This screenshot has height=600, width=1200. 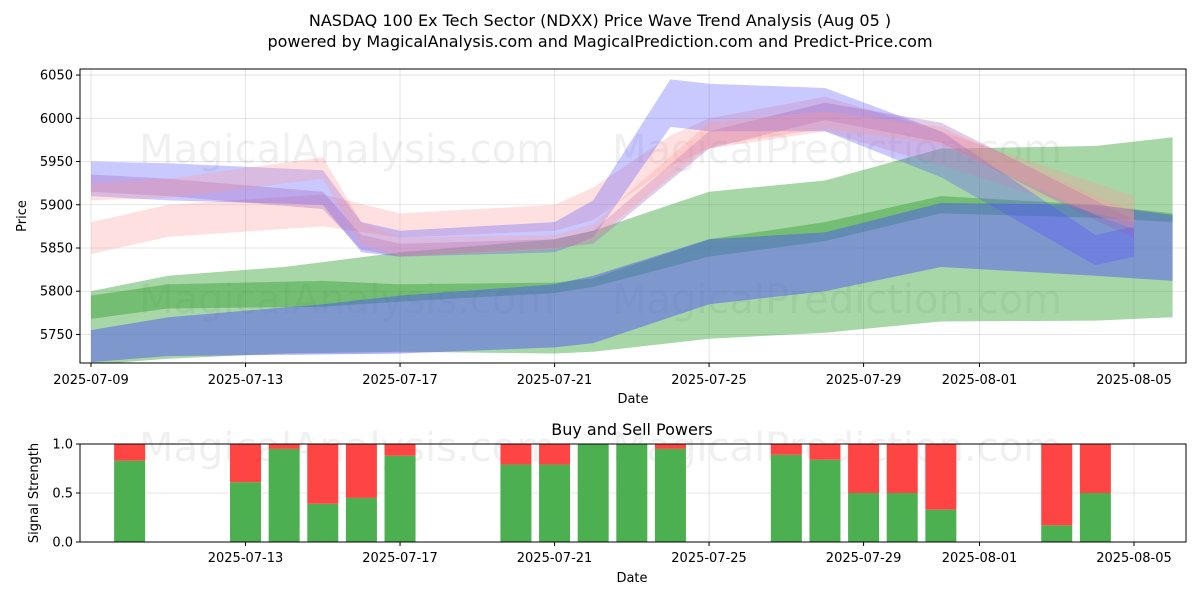 I want to click on signal-x-tick-label: 2025-07-29, so click(x=864, y=558).